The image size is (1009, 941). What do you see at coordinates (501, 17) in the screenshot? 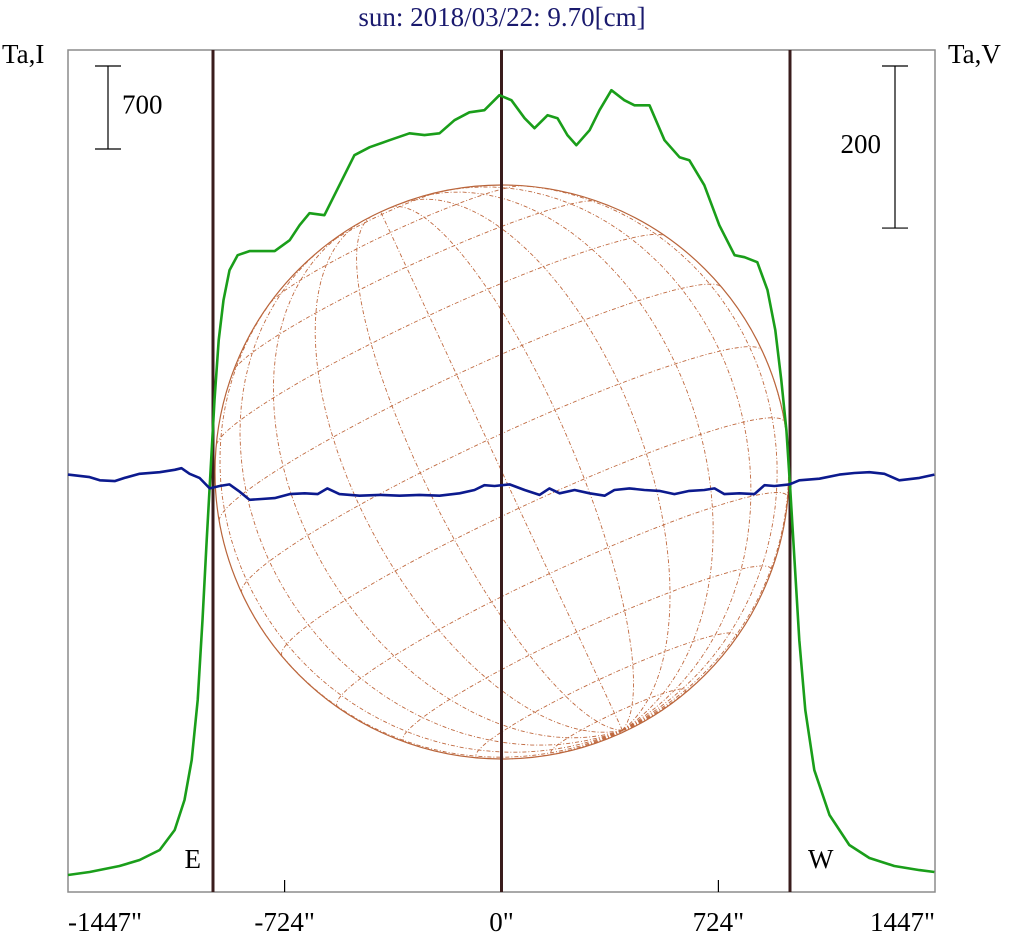
I see `chart-title: sun: 2018/03/22: 9.70[cm]` at bounding box center [501, 17].